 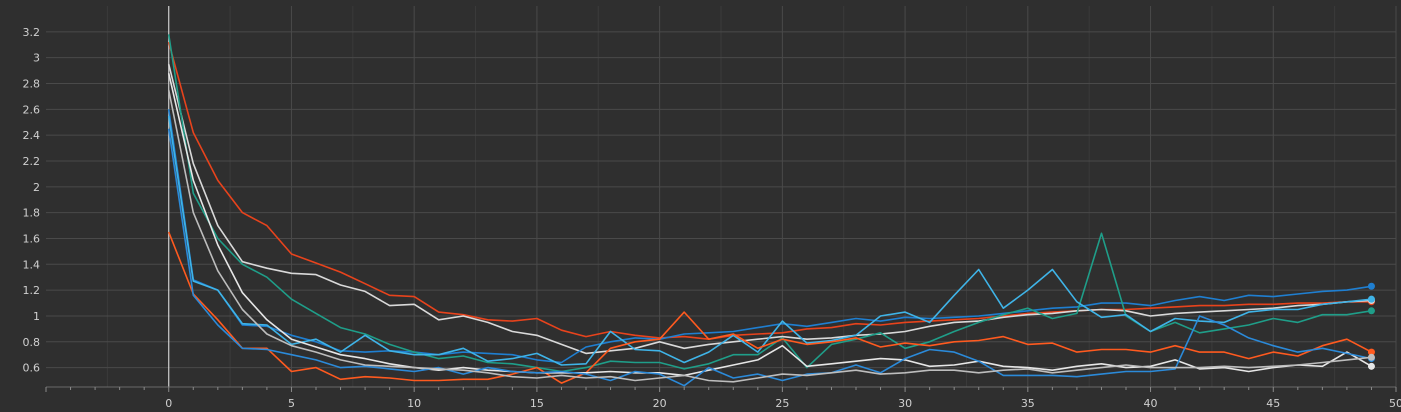 What do you see at coordinates (32, 342) in the screenshot?
I see `y-tick-label: 0.8` at bounding box center [32, 342].